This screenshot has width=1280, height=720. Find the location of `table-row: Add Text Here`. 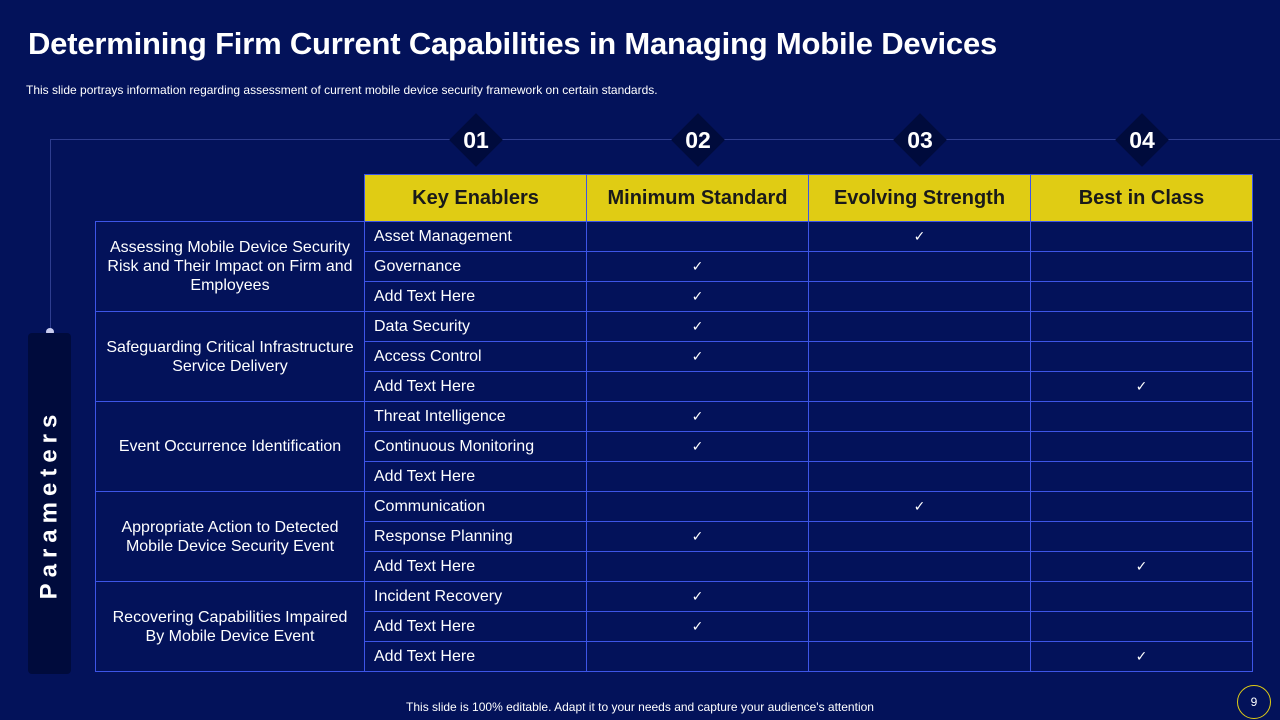

table-row: Add Text Here is located at coordinates (674, 476).